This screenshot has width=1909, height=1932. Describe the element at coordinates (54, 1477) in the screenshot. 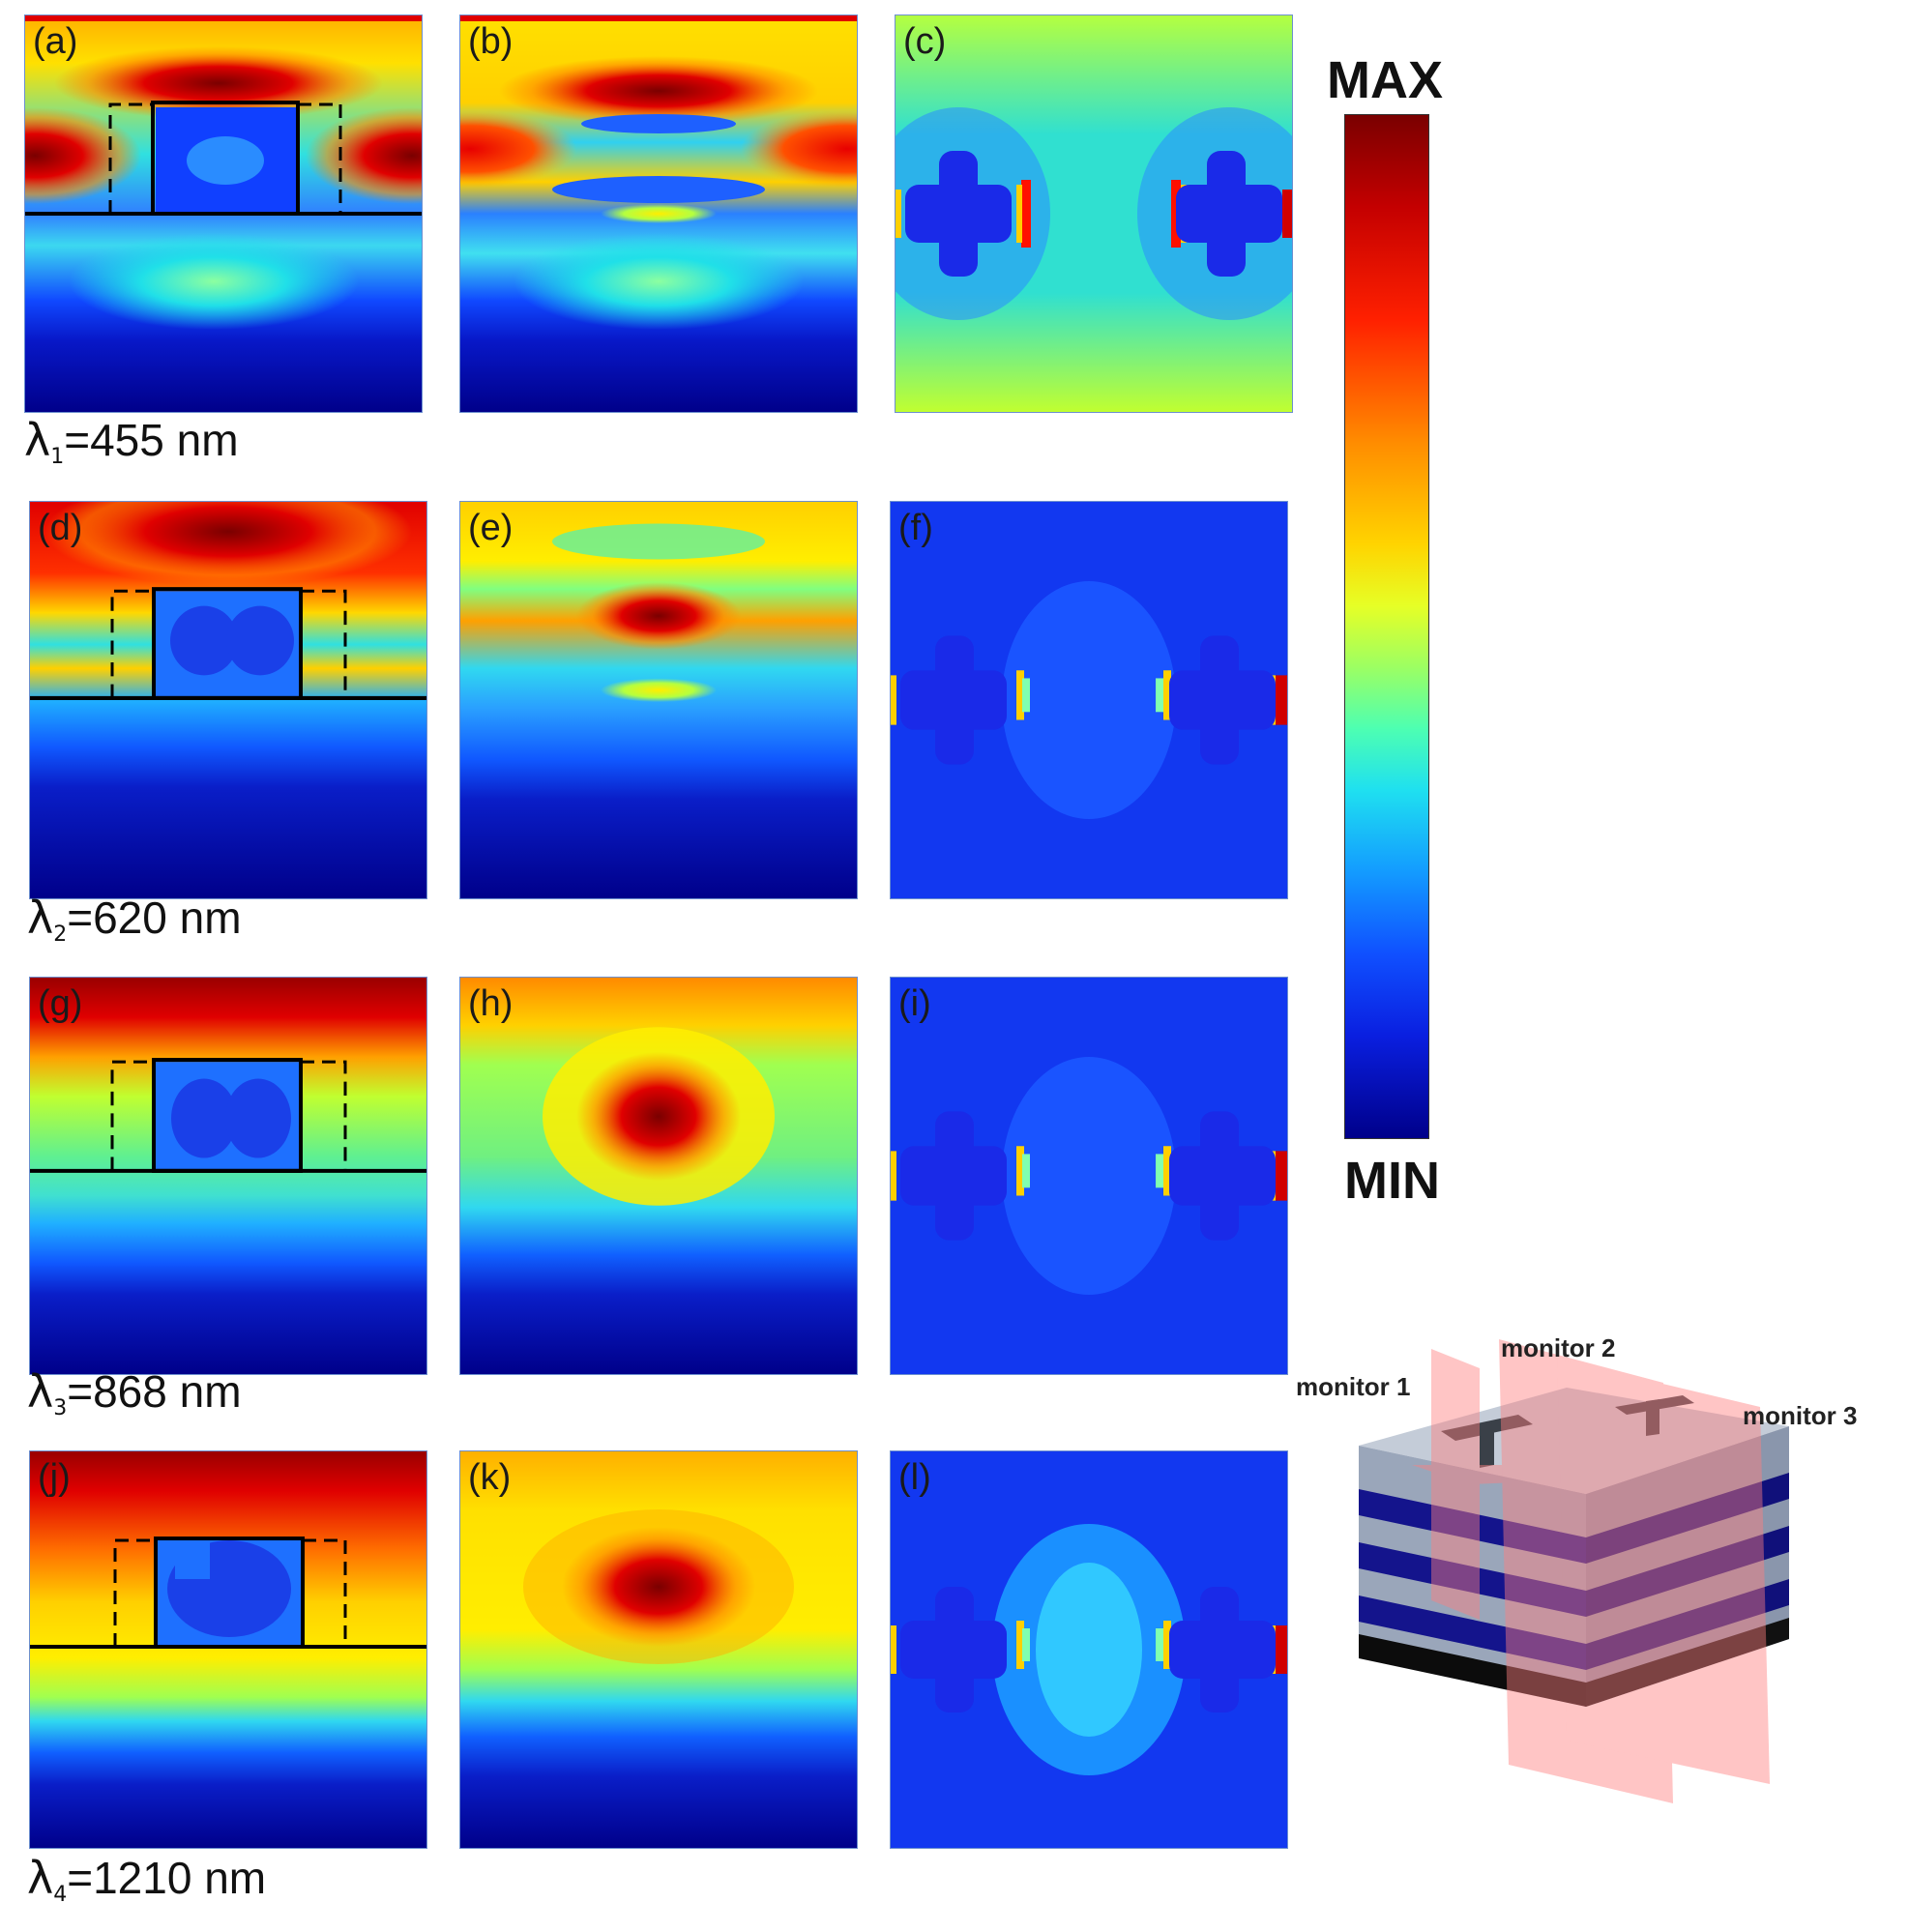

I see `panel-label: (j)` at that location.